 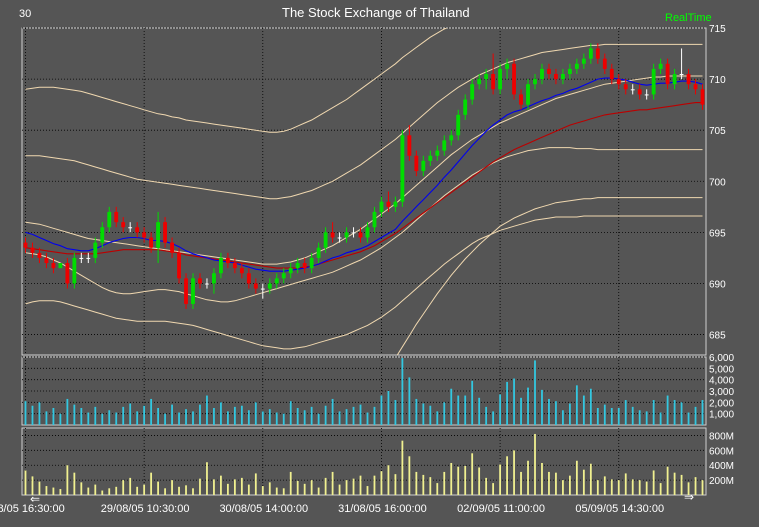 I want to click on scroll-left-arrow: ⇐, so click(x=35, y=499).